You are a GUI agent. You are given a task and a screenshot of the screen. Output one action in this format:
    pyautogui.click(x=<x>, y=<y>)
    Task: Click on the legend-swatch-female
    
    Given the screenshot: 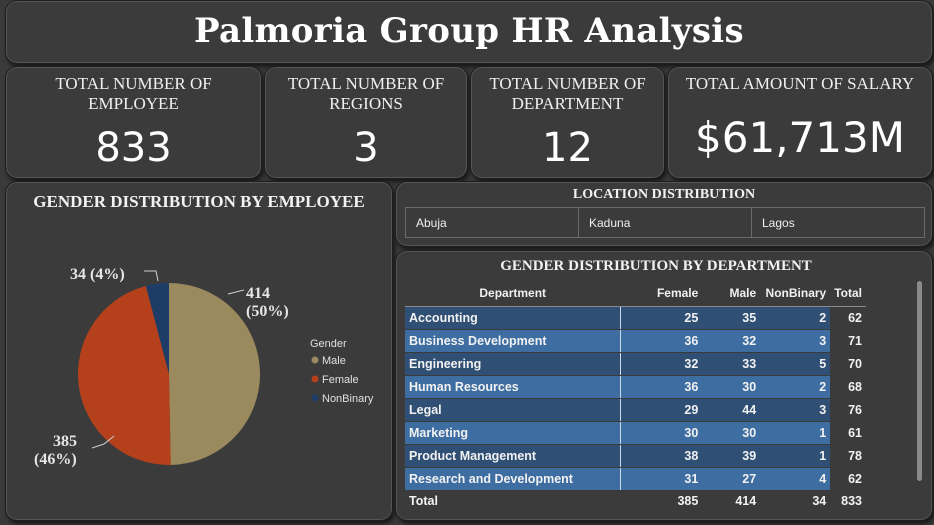 What is the action you would take?
    pyautogui.click(x=315, y=379)
    